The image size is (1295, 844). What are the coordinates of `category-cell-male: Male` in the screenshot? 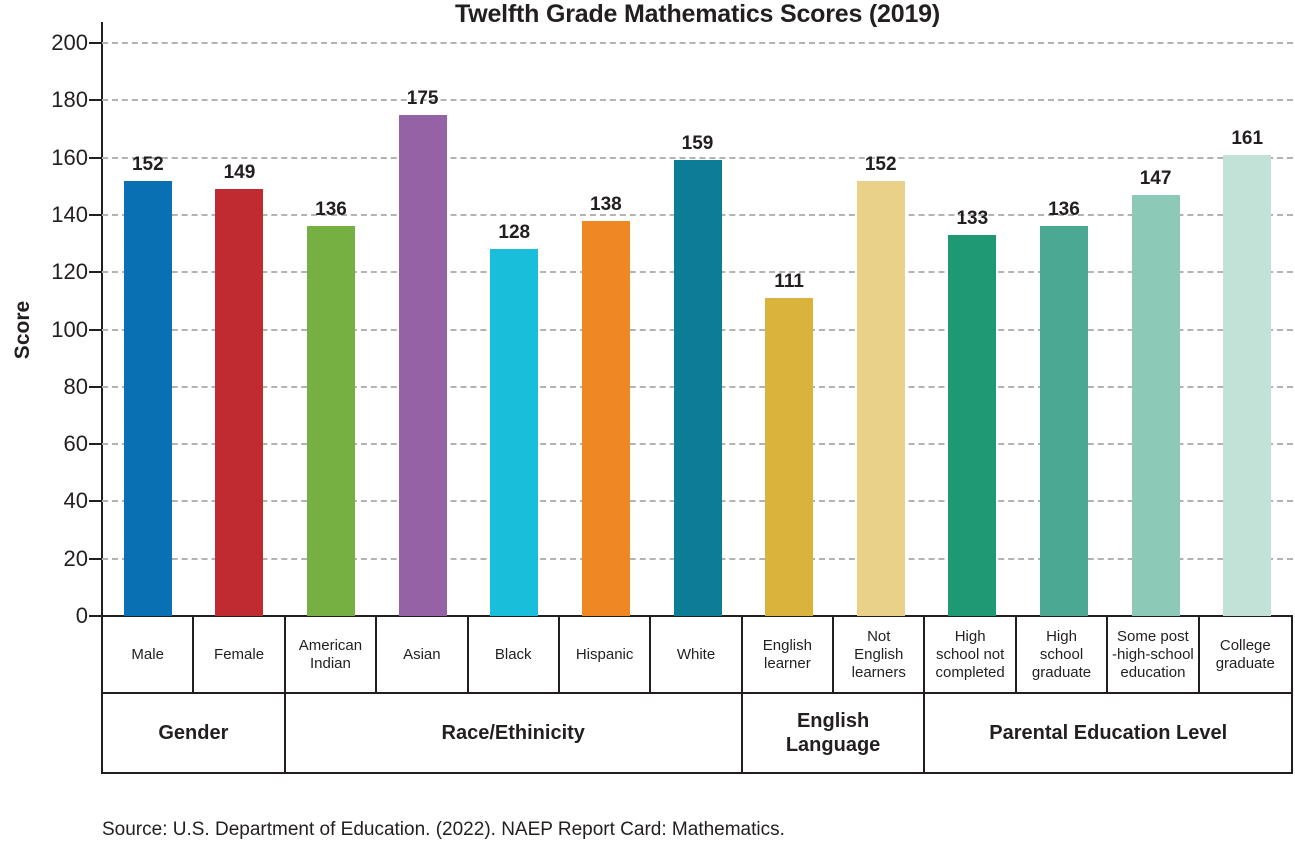 It's located at (149, 654).